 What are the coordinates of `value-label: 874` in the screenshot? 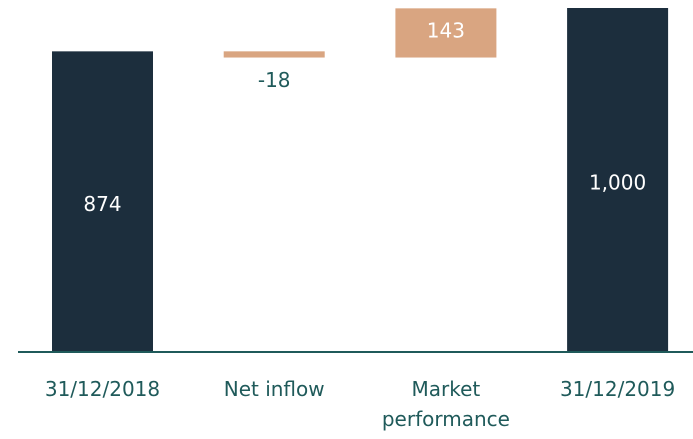 It's located at (102, 204).